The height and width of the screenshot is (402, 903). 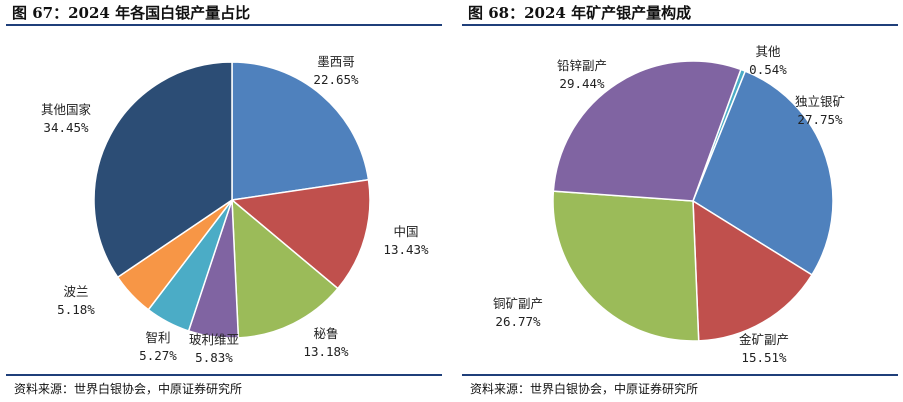 What do you see at coordinates (214, 357) in the screenshot?
I see `slice-value-label: 5.83%` at bounding box center [214, 357].